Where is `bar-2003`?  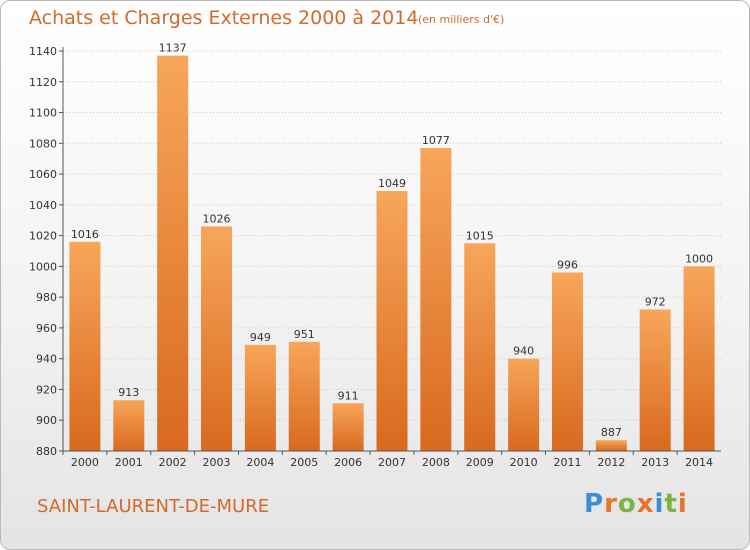 bar-2003 is located at coordinates (217, 338).